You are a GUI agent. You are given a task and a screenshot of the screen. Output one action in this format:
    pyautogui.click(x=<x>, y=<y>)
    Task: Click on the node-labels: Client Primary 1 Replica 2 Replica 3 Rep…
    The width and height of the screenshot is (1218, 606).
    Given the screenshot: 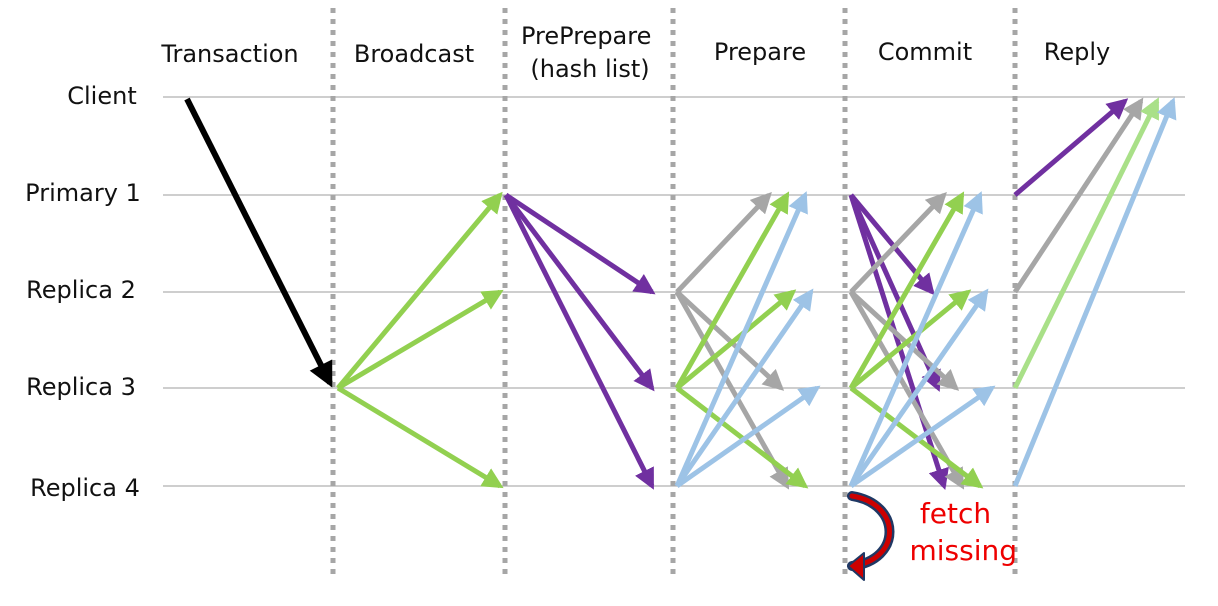 What is the action you would take?
    pyautogui.click(x=83, y=292)
    